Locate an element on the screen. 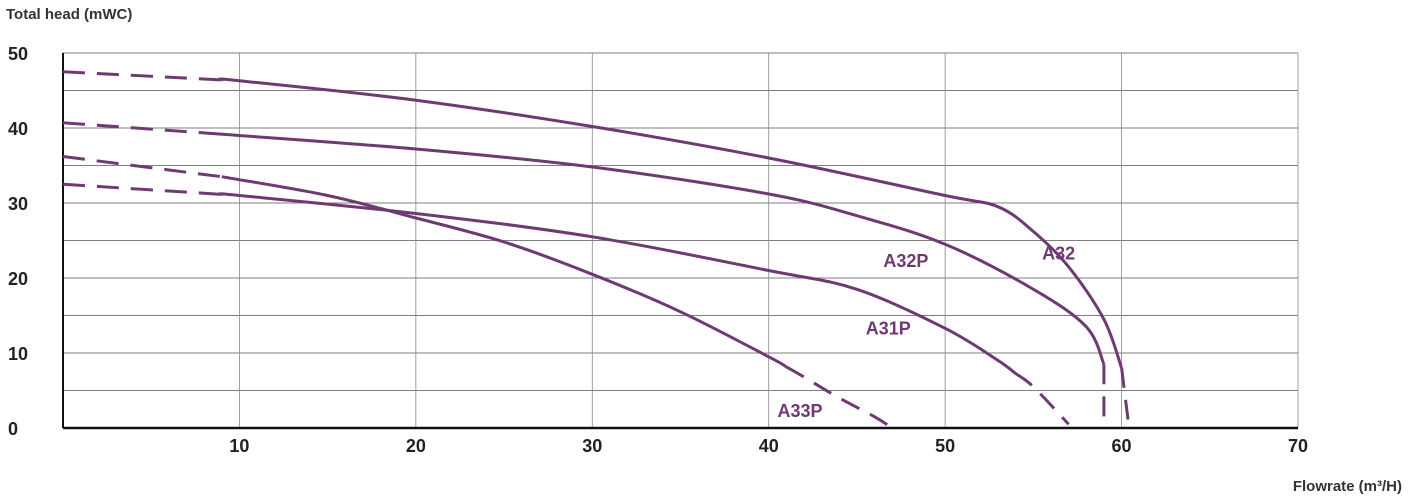  curve-a32-dashed-start is located at coordinates (142, 76).